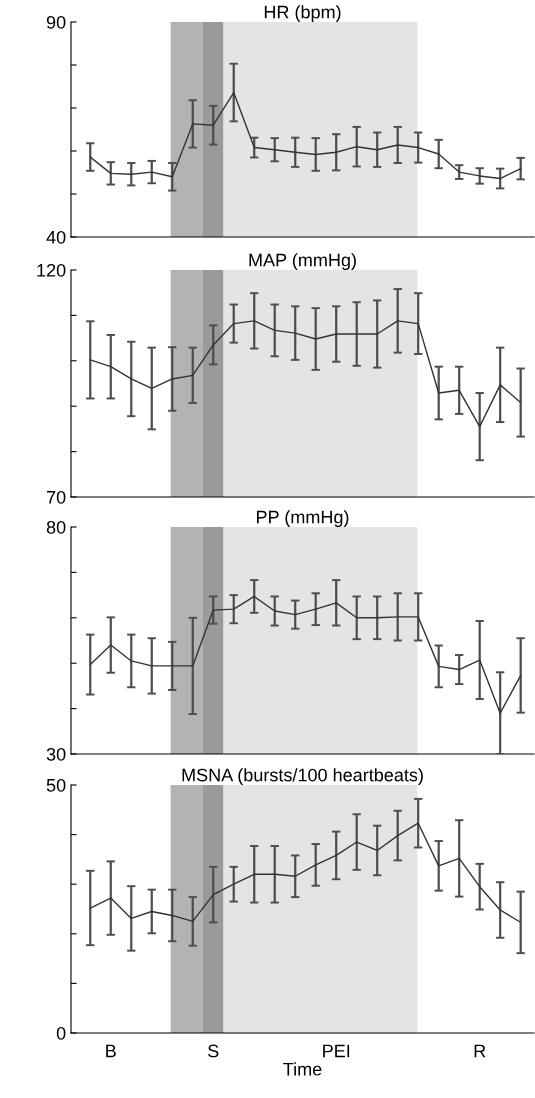 The image size is (535, 1098). What do you see at coordinates (51, 270) in the screenshot?
I see `y-tick-label: 120` at bounding box center [51, 270].